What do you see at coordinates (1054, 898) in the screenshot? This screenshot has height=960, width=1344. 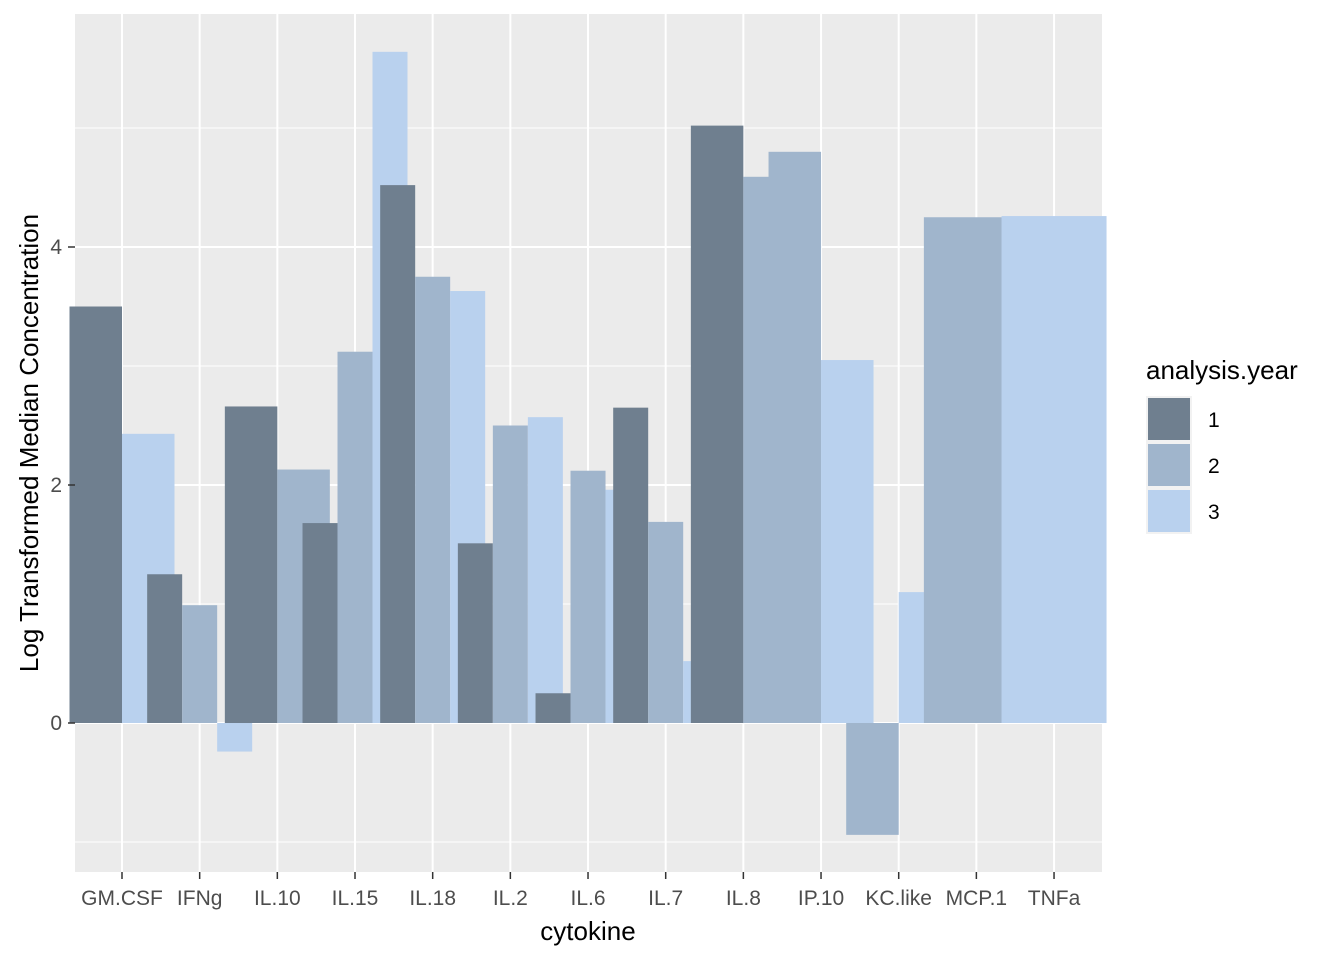 I see `x-tick-label: TNFa` at bounding box center [1054, 898].